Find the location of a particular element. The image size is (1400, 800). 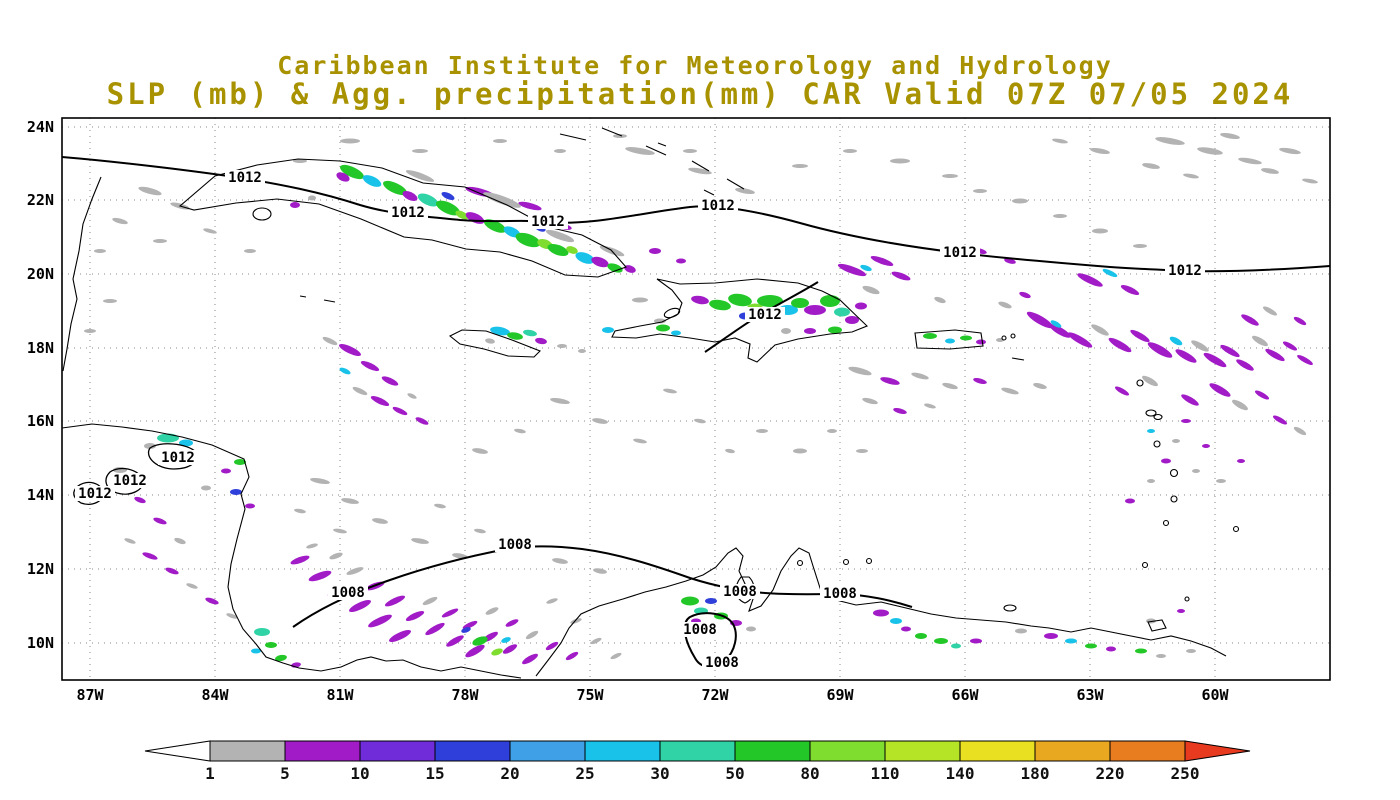

legend-value: 5 is located at coordinates (285, 773).